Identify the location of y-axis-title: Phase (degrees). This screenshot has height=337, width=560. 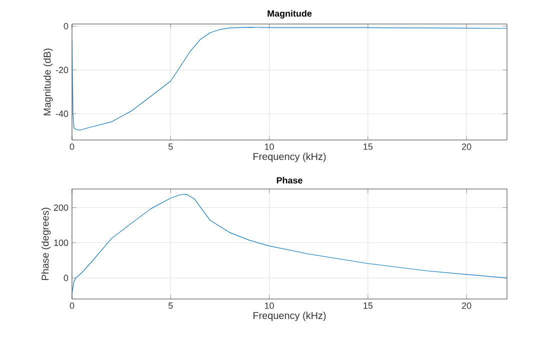
(46, 244).